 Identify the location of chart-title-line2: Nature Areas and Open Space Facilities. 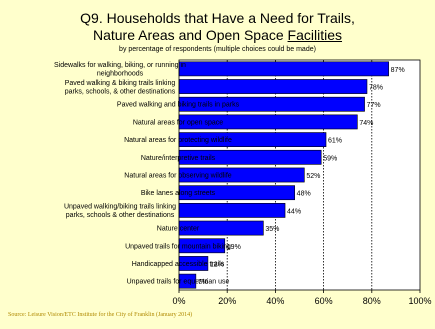
(217, 35).